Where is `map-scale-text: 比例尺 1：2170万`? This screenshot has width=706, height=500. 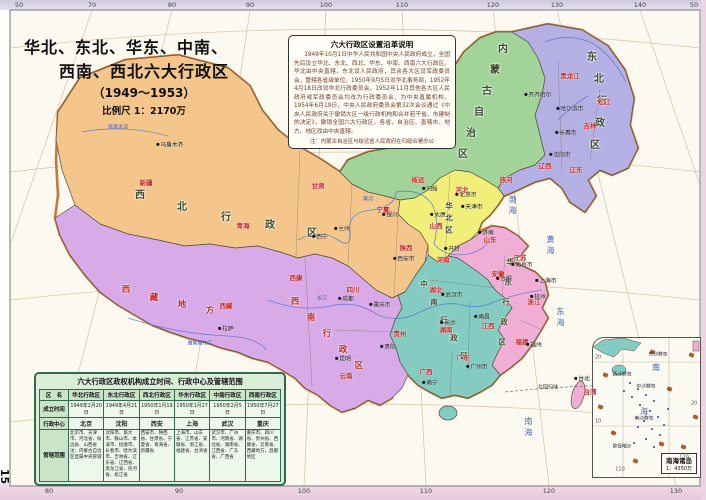 map-scale-text: 比例尺 1：2170万 is located at coordinates (144, 111).